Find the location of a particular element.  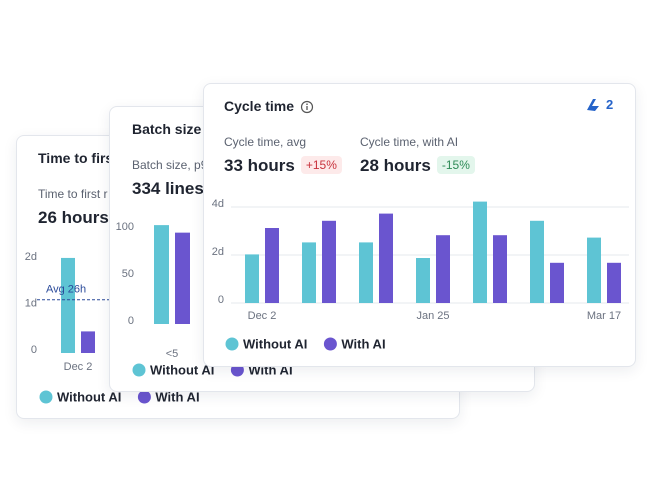

change-badge: +15% is located at coordinates (321, 165).